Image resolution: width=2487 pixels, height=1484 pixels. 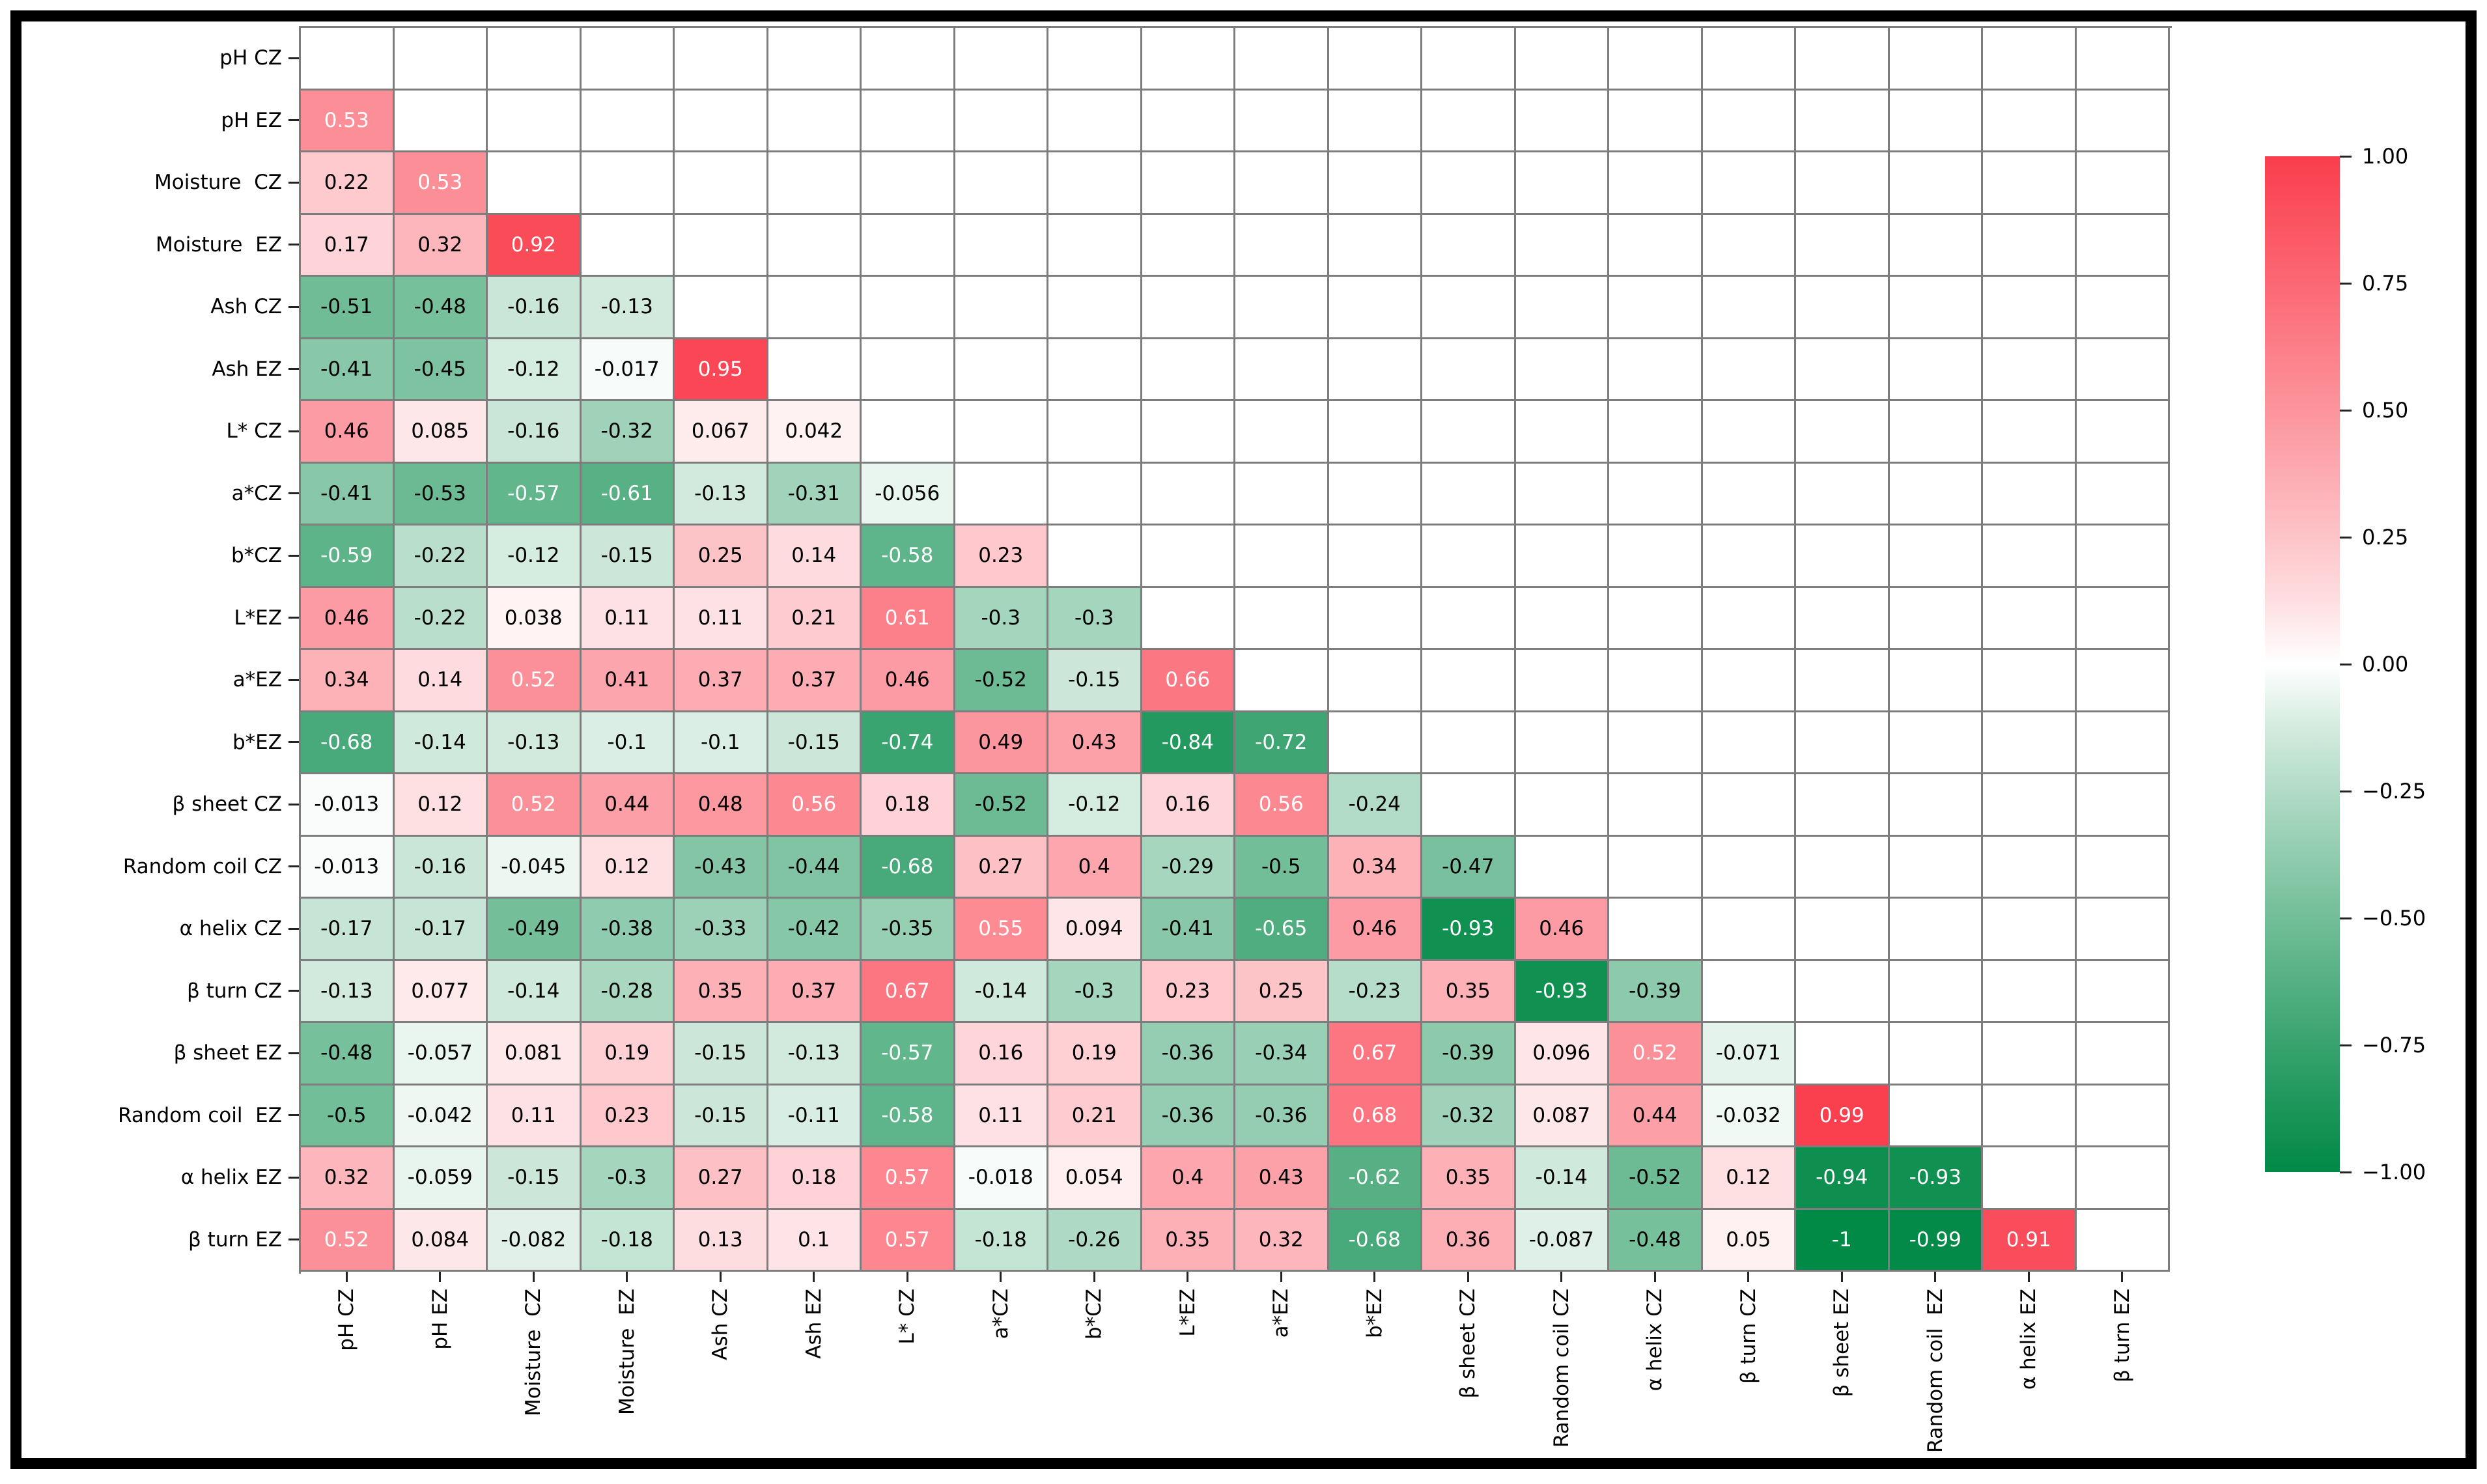 I want to click on heatmap-cell: -0.3, so click(x=628, y=1179).